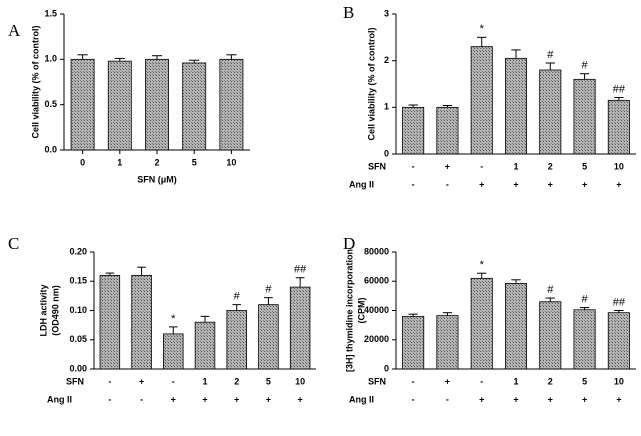  I want to click on y-tick-label: 1.0, so click(50, 59).